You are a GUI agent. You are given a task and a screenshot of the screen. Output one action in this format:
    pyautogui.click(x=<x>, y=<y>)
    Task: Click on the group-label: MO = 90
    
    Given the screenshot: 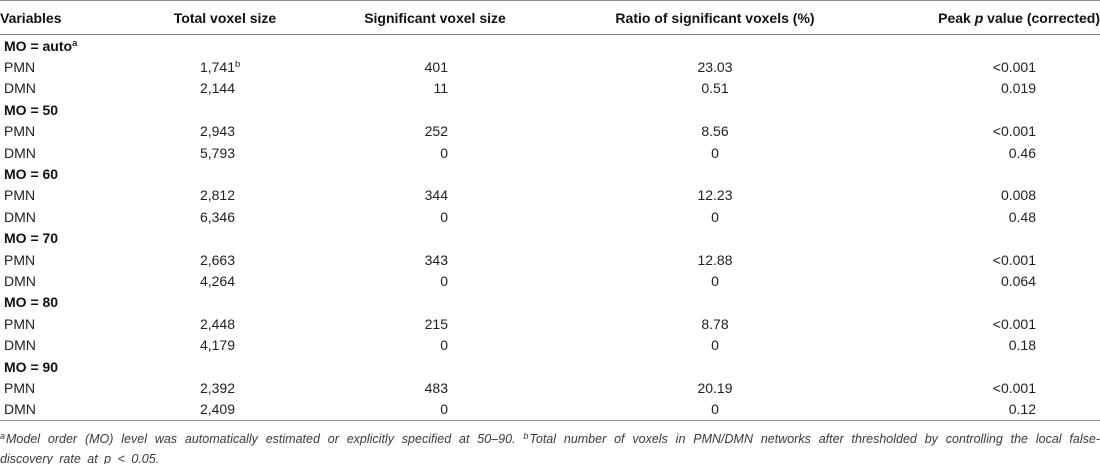 What is the action you would take?
    pyautogui.click(x=31, y=366)
    